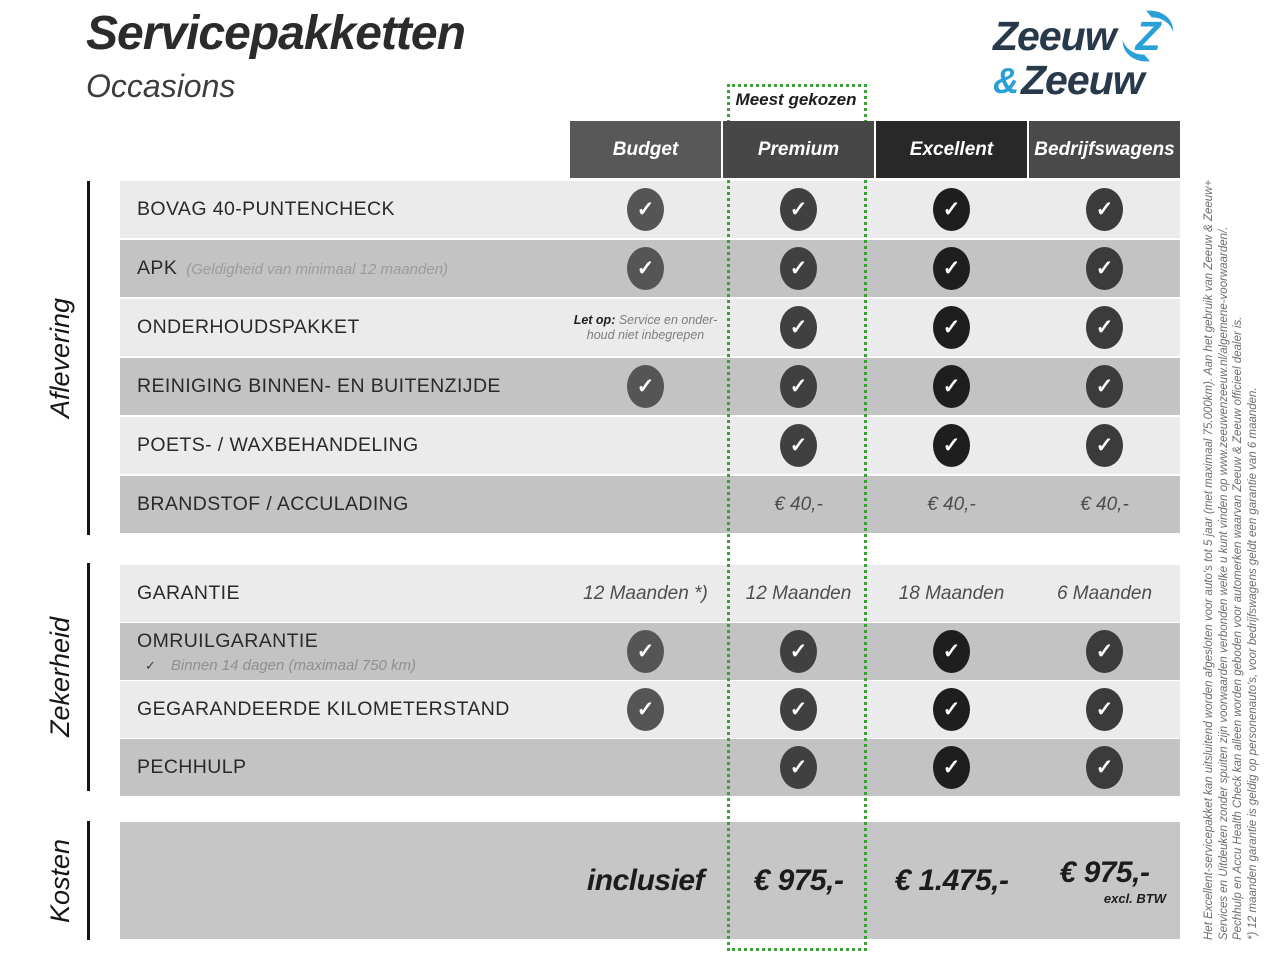 Image resolution: width=1280 pixels, height=960 pixels. I want to click on cell-premium: € 40,-, so click(798, 504).